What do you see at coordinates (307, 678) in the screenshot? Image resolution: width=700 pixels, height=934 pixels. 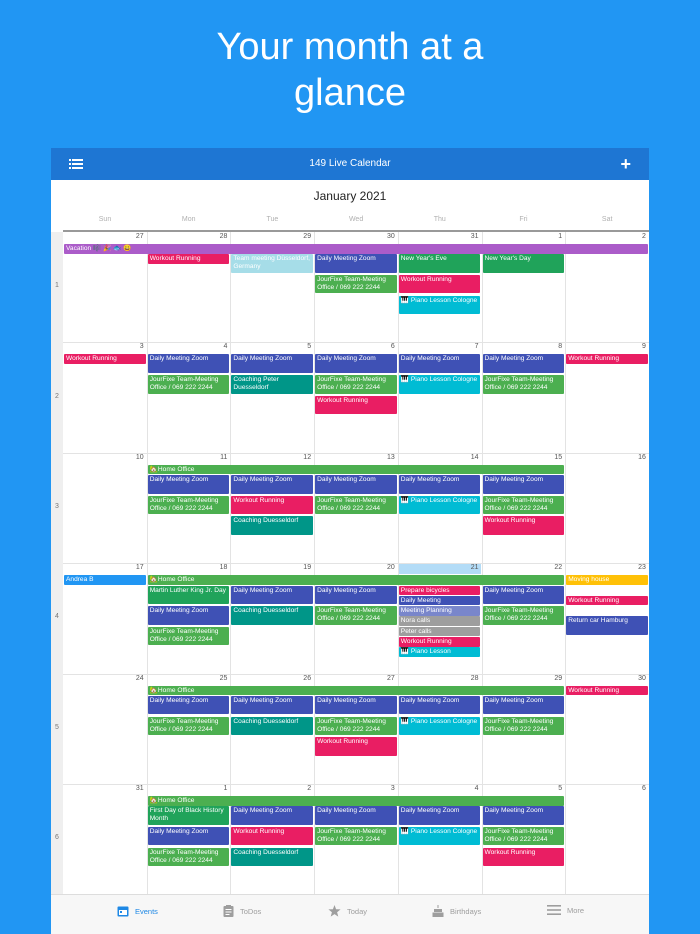 I see `day-number: 26` at bounding box center [307, 678].